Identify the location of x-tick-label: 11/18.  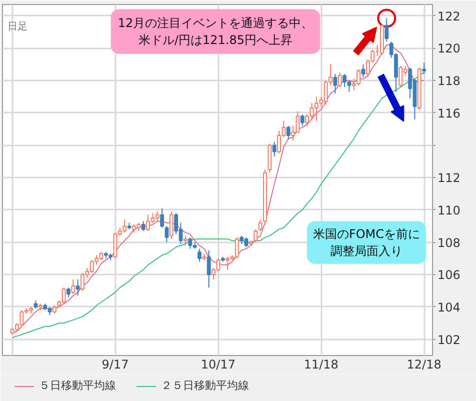
(321, 365).